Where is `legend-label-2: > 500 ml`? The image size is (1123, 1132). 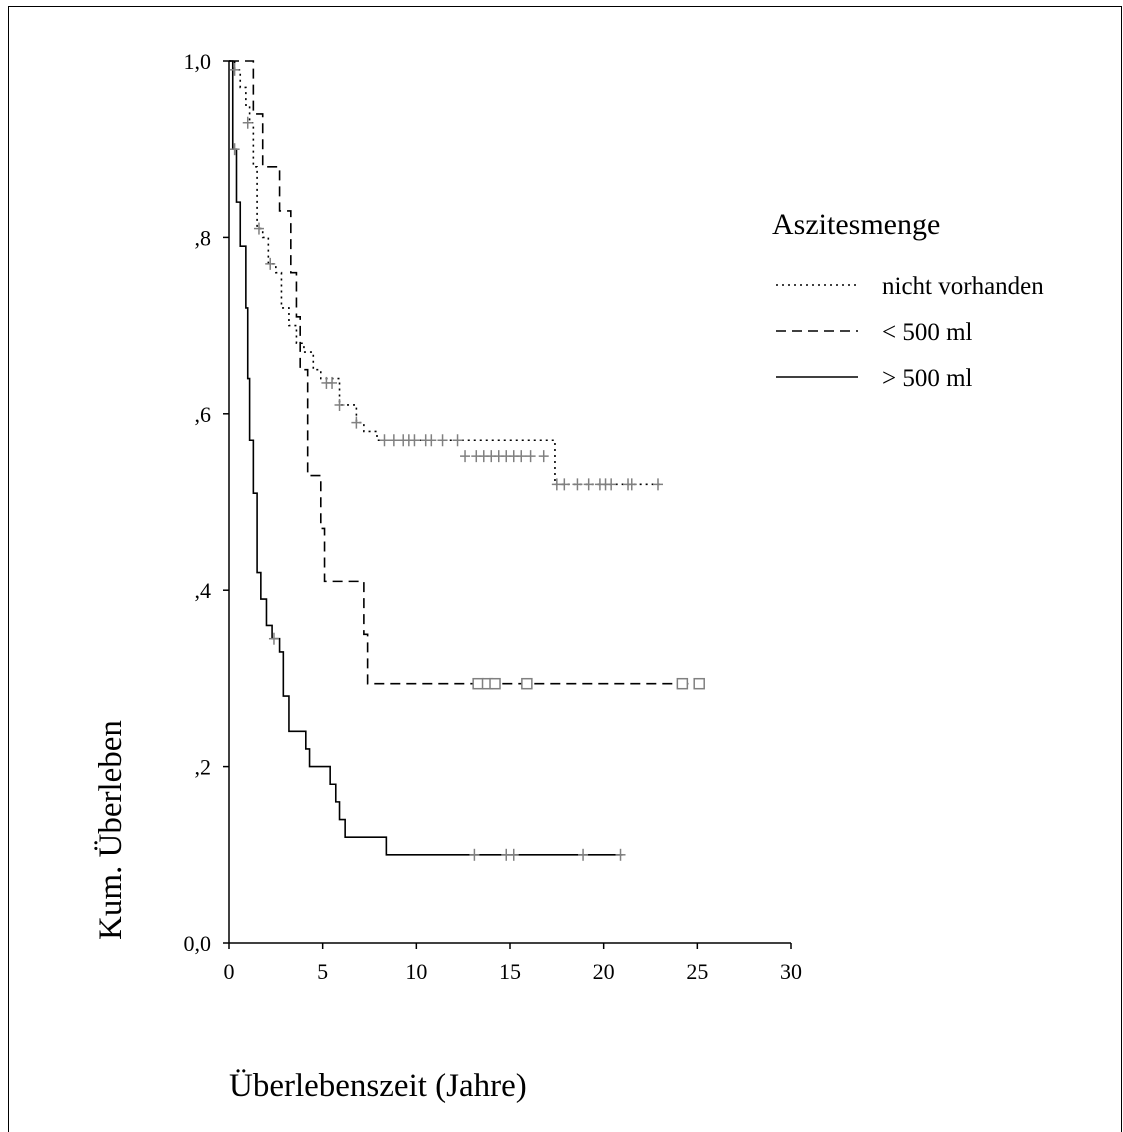 legend-label-2: > 500 ml is located at coordinates (927, 378).